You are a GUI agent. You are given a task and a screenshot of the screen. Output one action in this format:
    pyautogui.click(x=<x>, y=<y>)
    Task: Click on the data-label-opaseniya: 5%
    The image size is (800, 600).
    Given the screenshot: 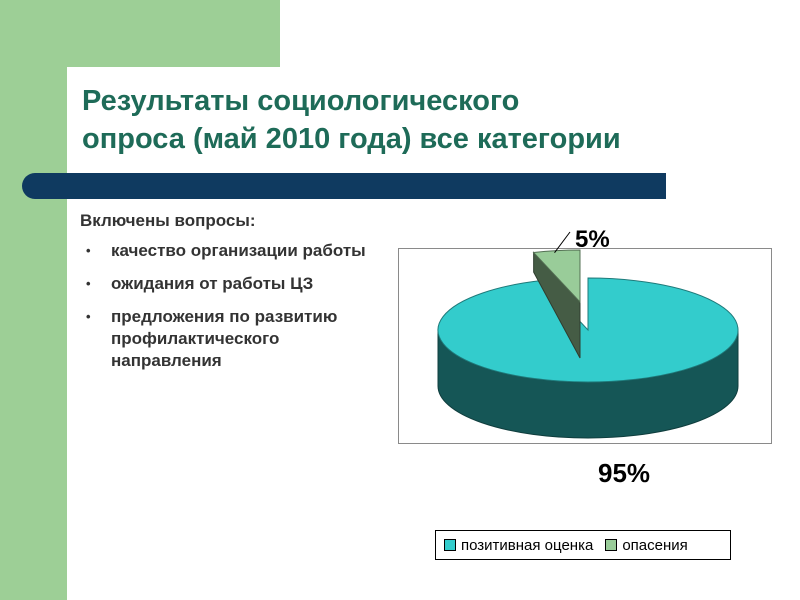 What is the action you would take?
    pyautogui.click(x=592, y=239)
    